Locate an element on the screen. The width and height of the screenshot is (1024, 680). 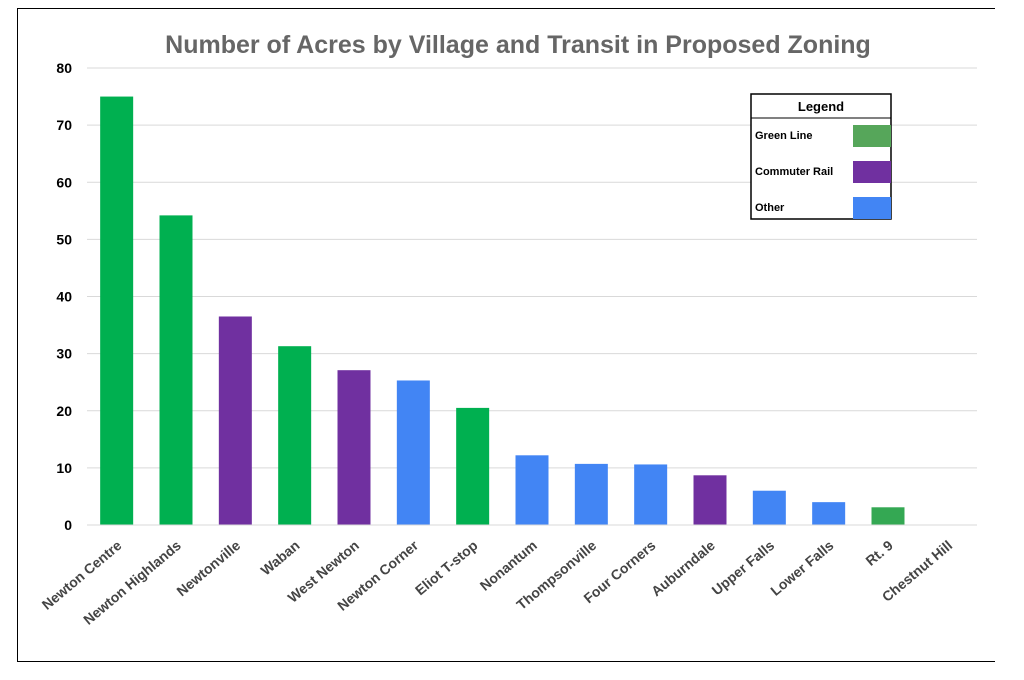
x-tick-label: Lower Falls is located at coordinates (801, 568).